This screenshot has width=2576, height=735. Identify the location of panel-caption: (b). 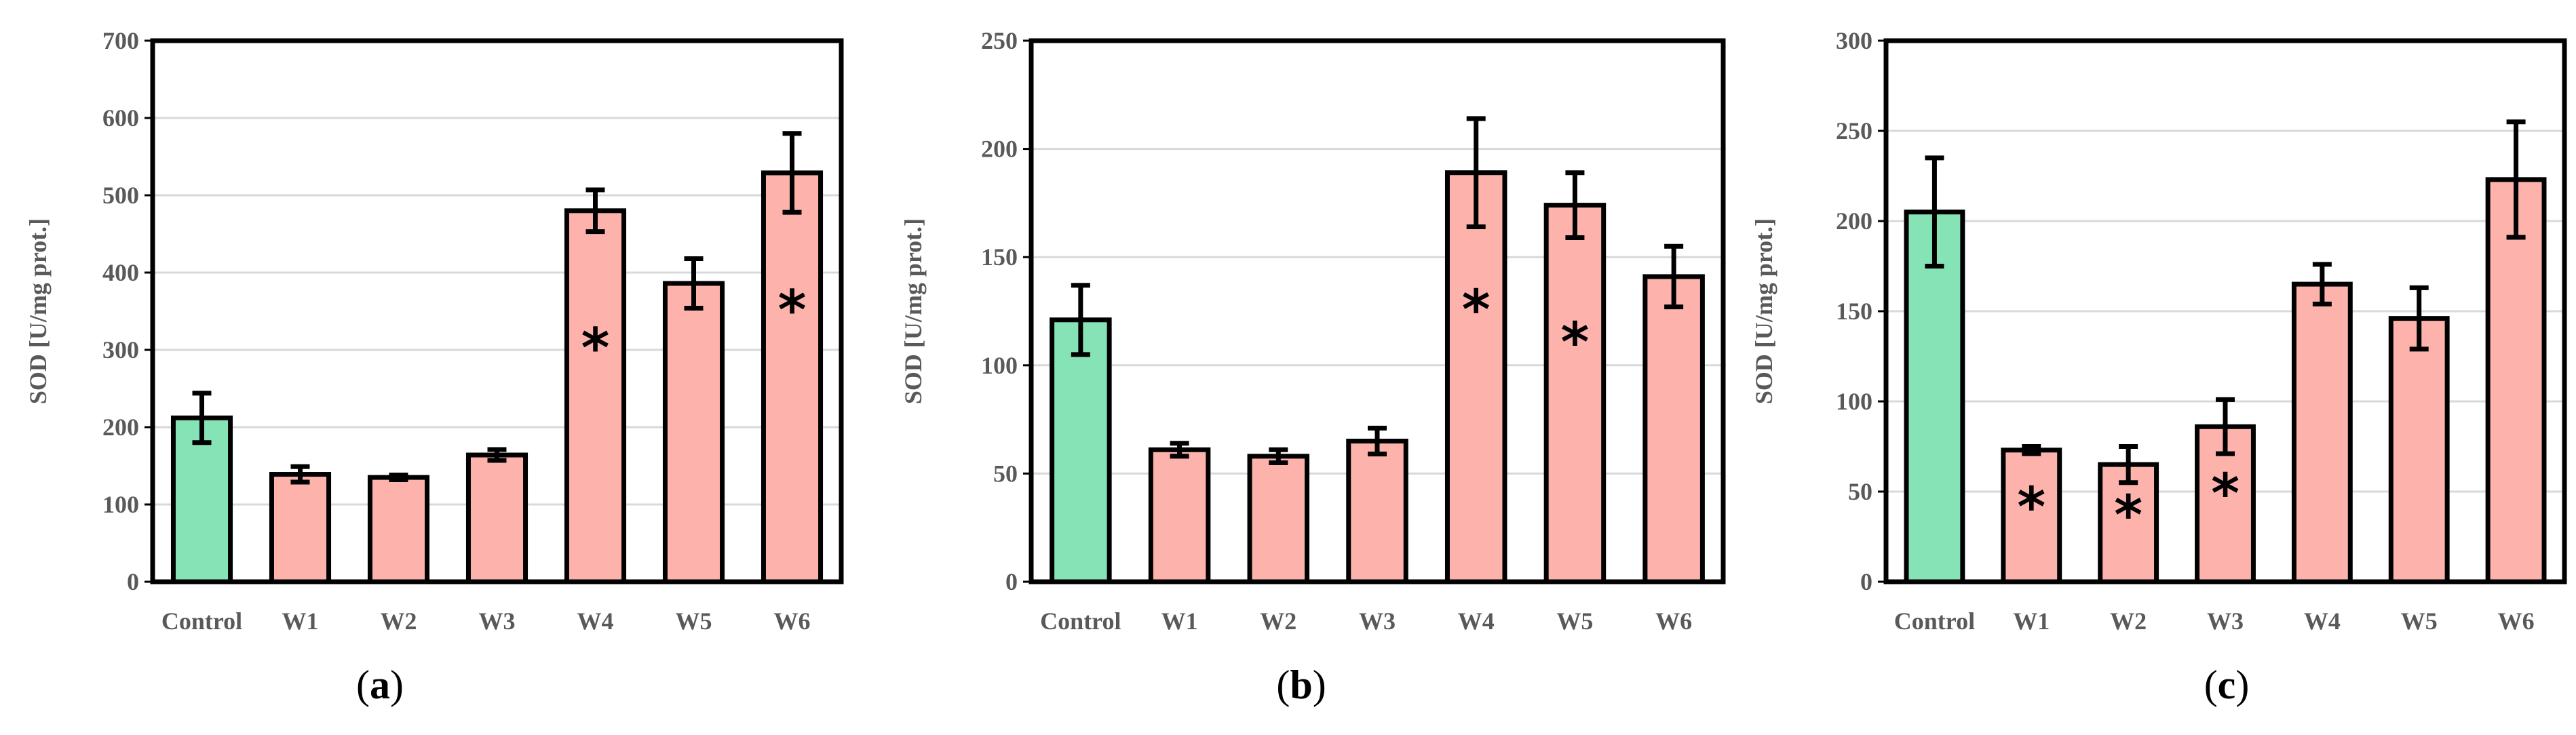
(1301, 684).